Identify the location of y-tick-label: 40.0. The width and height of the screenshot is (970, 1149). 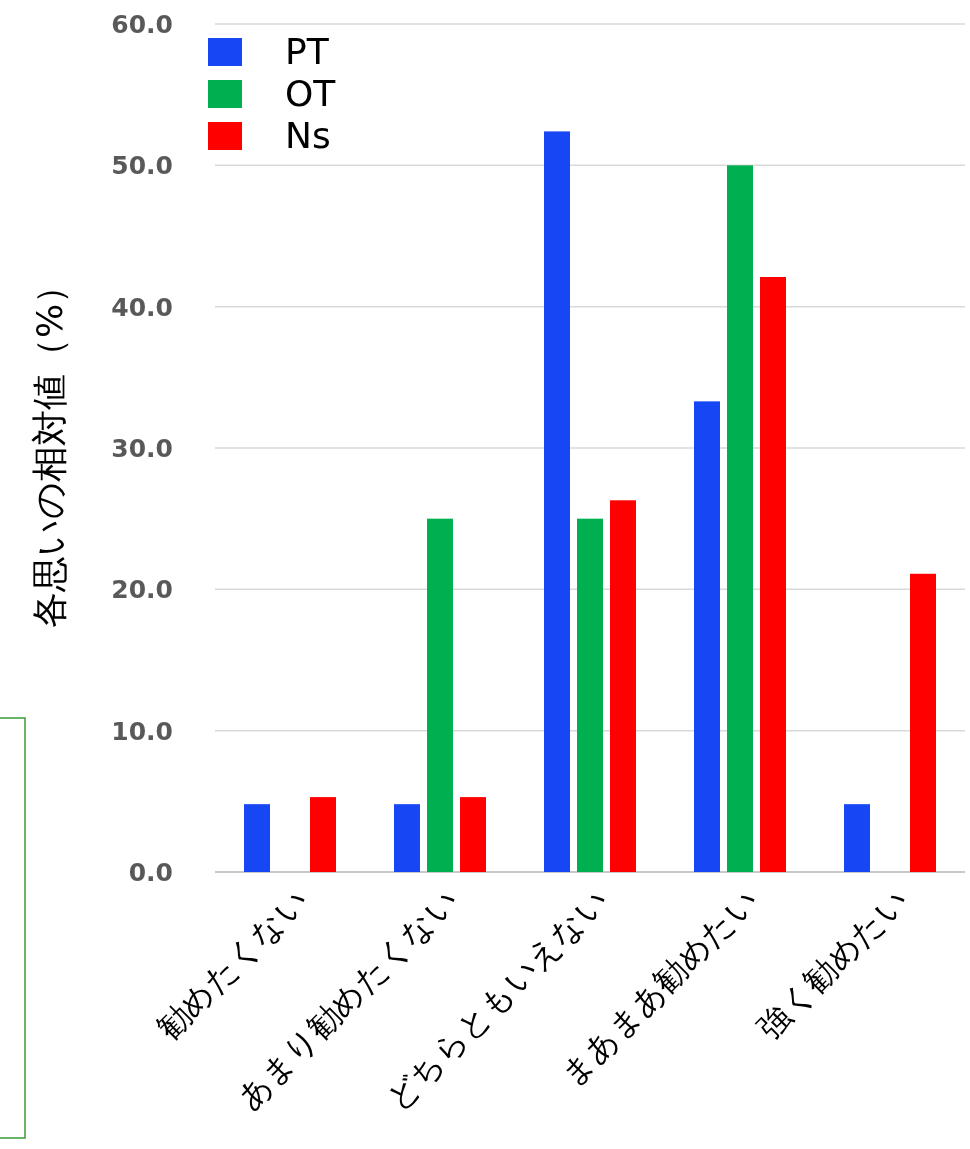
(142, 307).